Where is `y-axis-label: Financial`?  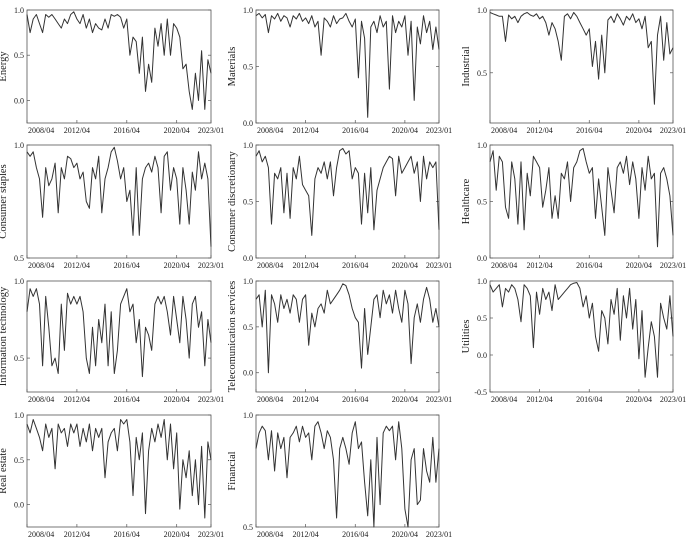 y-axis-label: Financial is located at coordinates (232, 470).